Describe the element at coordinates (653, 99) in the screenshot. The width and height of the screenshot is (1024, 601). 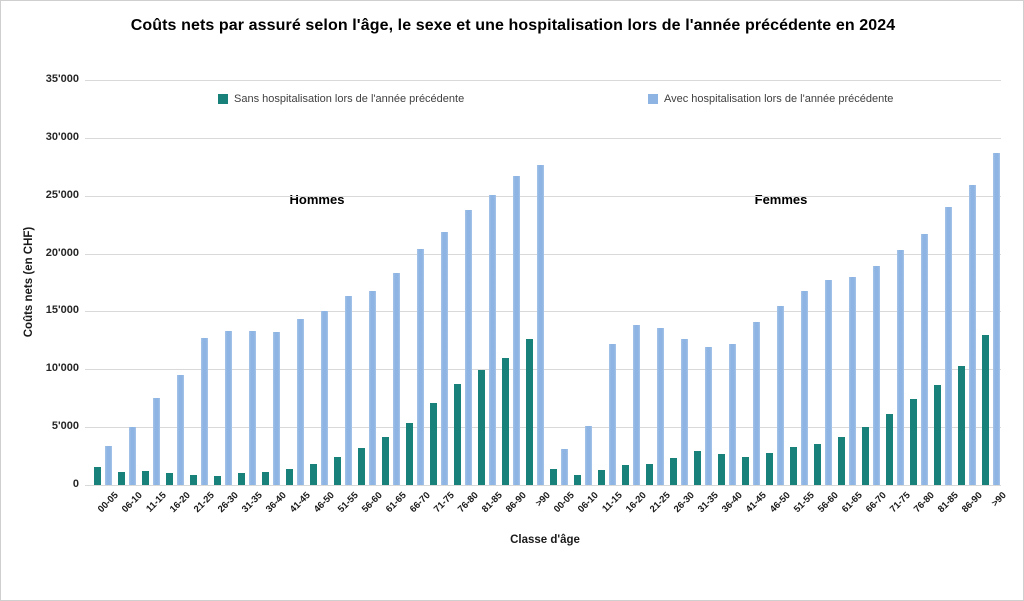
I see `legend-swatch-avec-icon` at that location.